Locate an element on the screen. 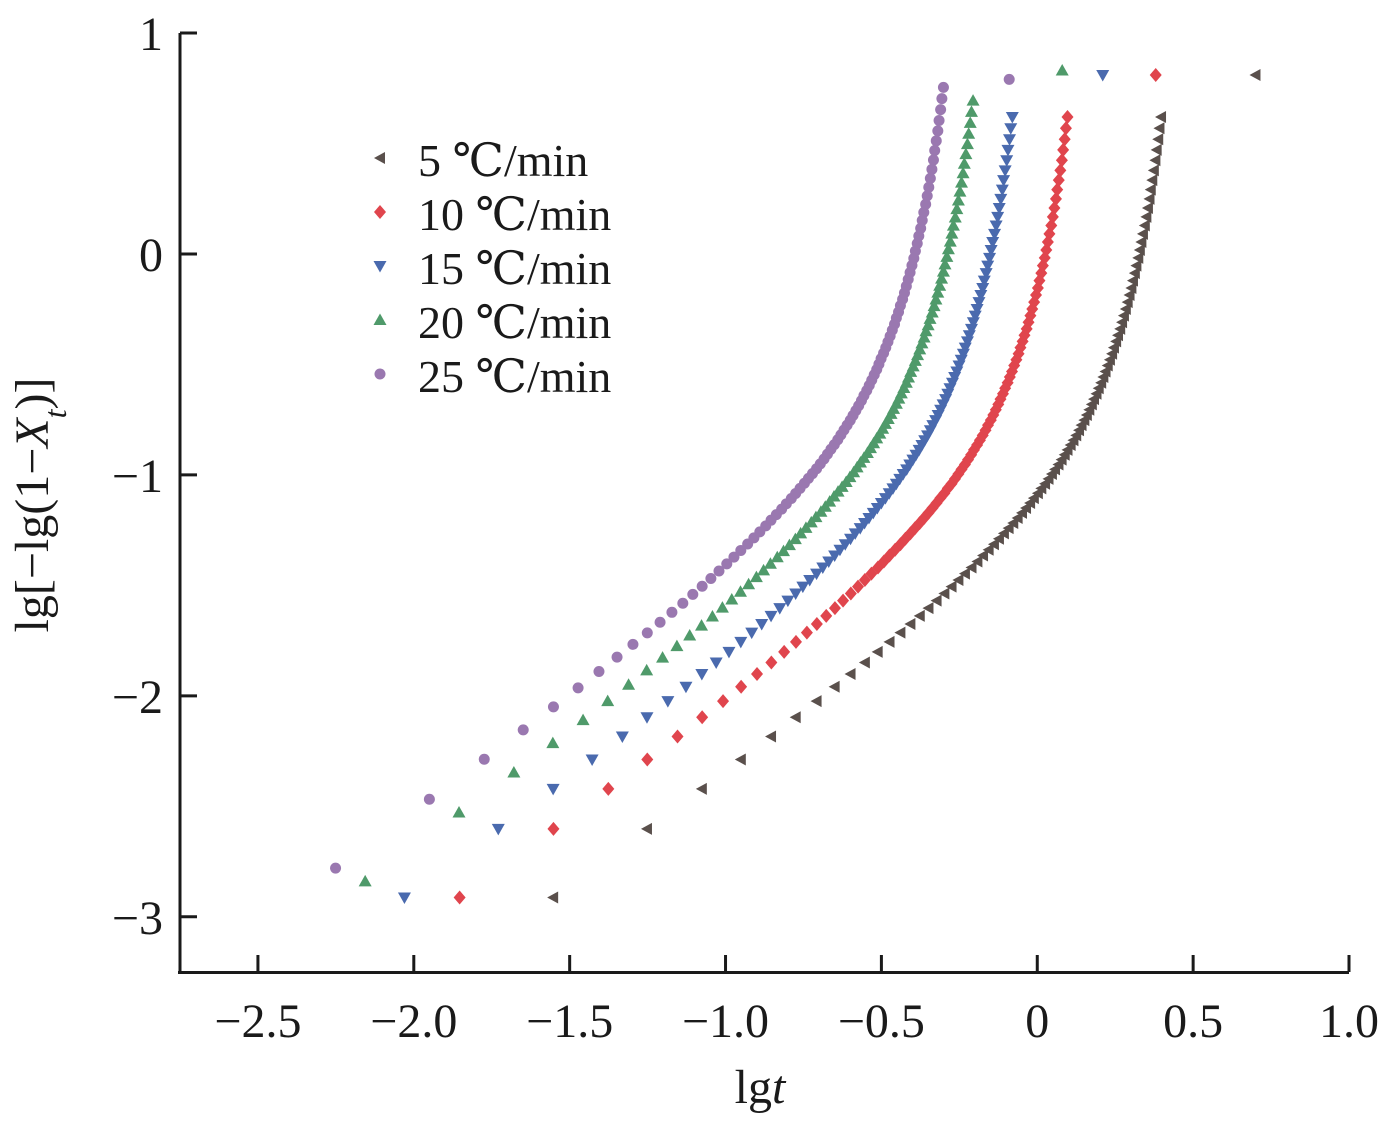 This screenshot has height=1129, width=1387. legend-label: 5 ℃/min is located at coordinates (503, 160).